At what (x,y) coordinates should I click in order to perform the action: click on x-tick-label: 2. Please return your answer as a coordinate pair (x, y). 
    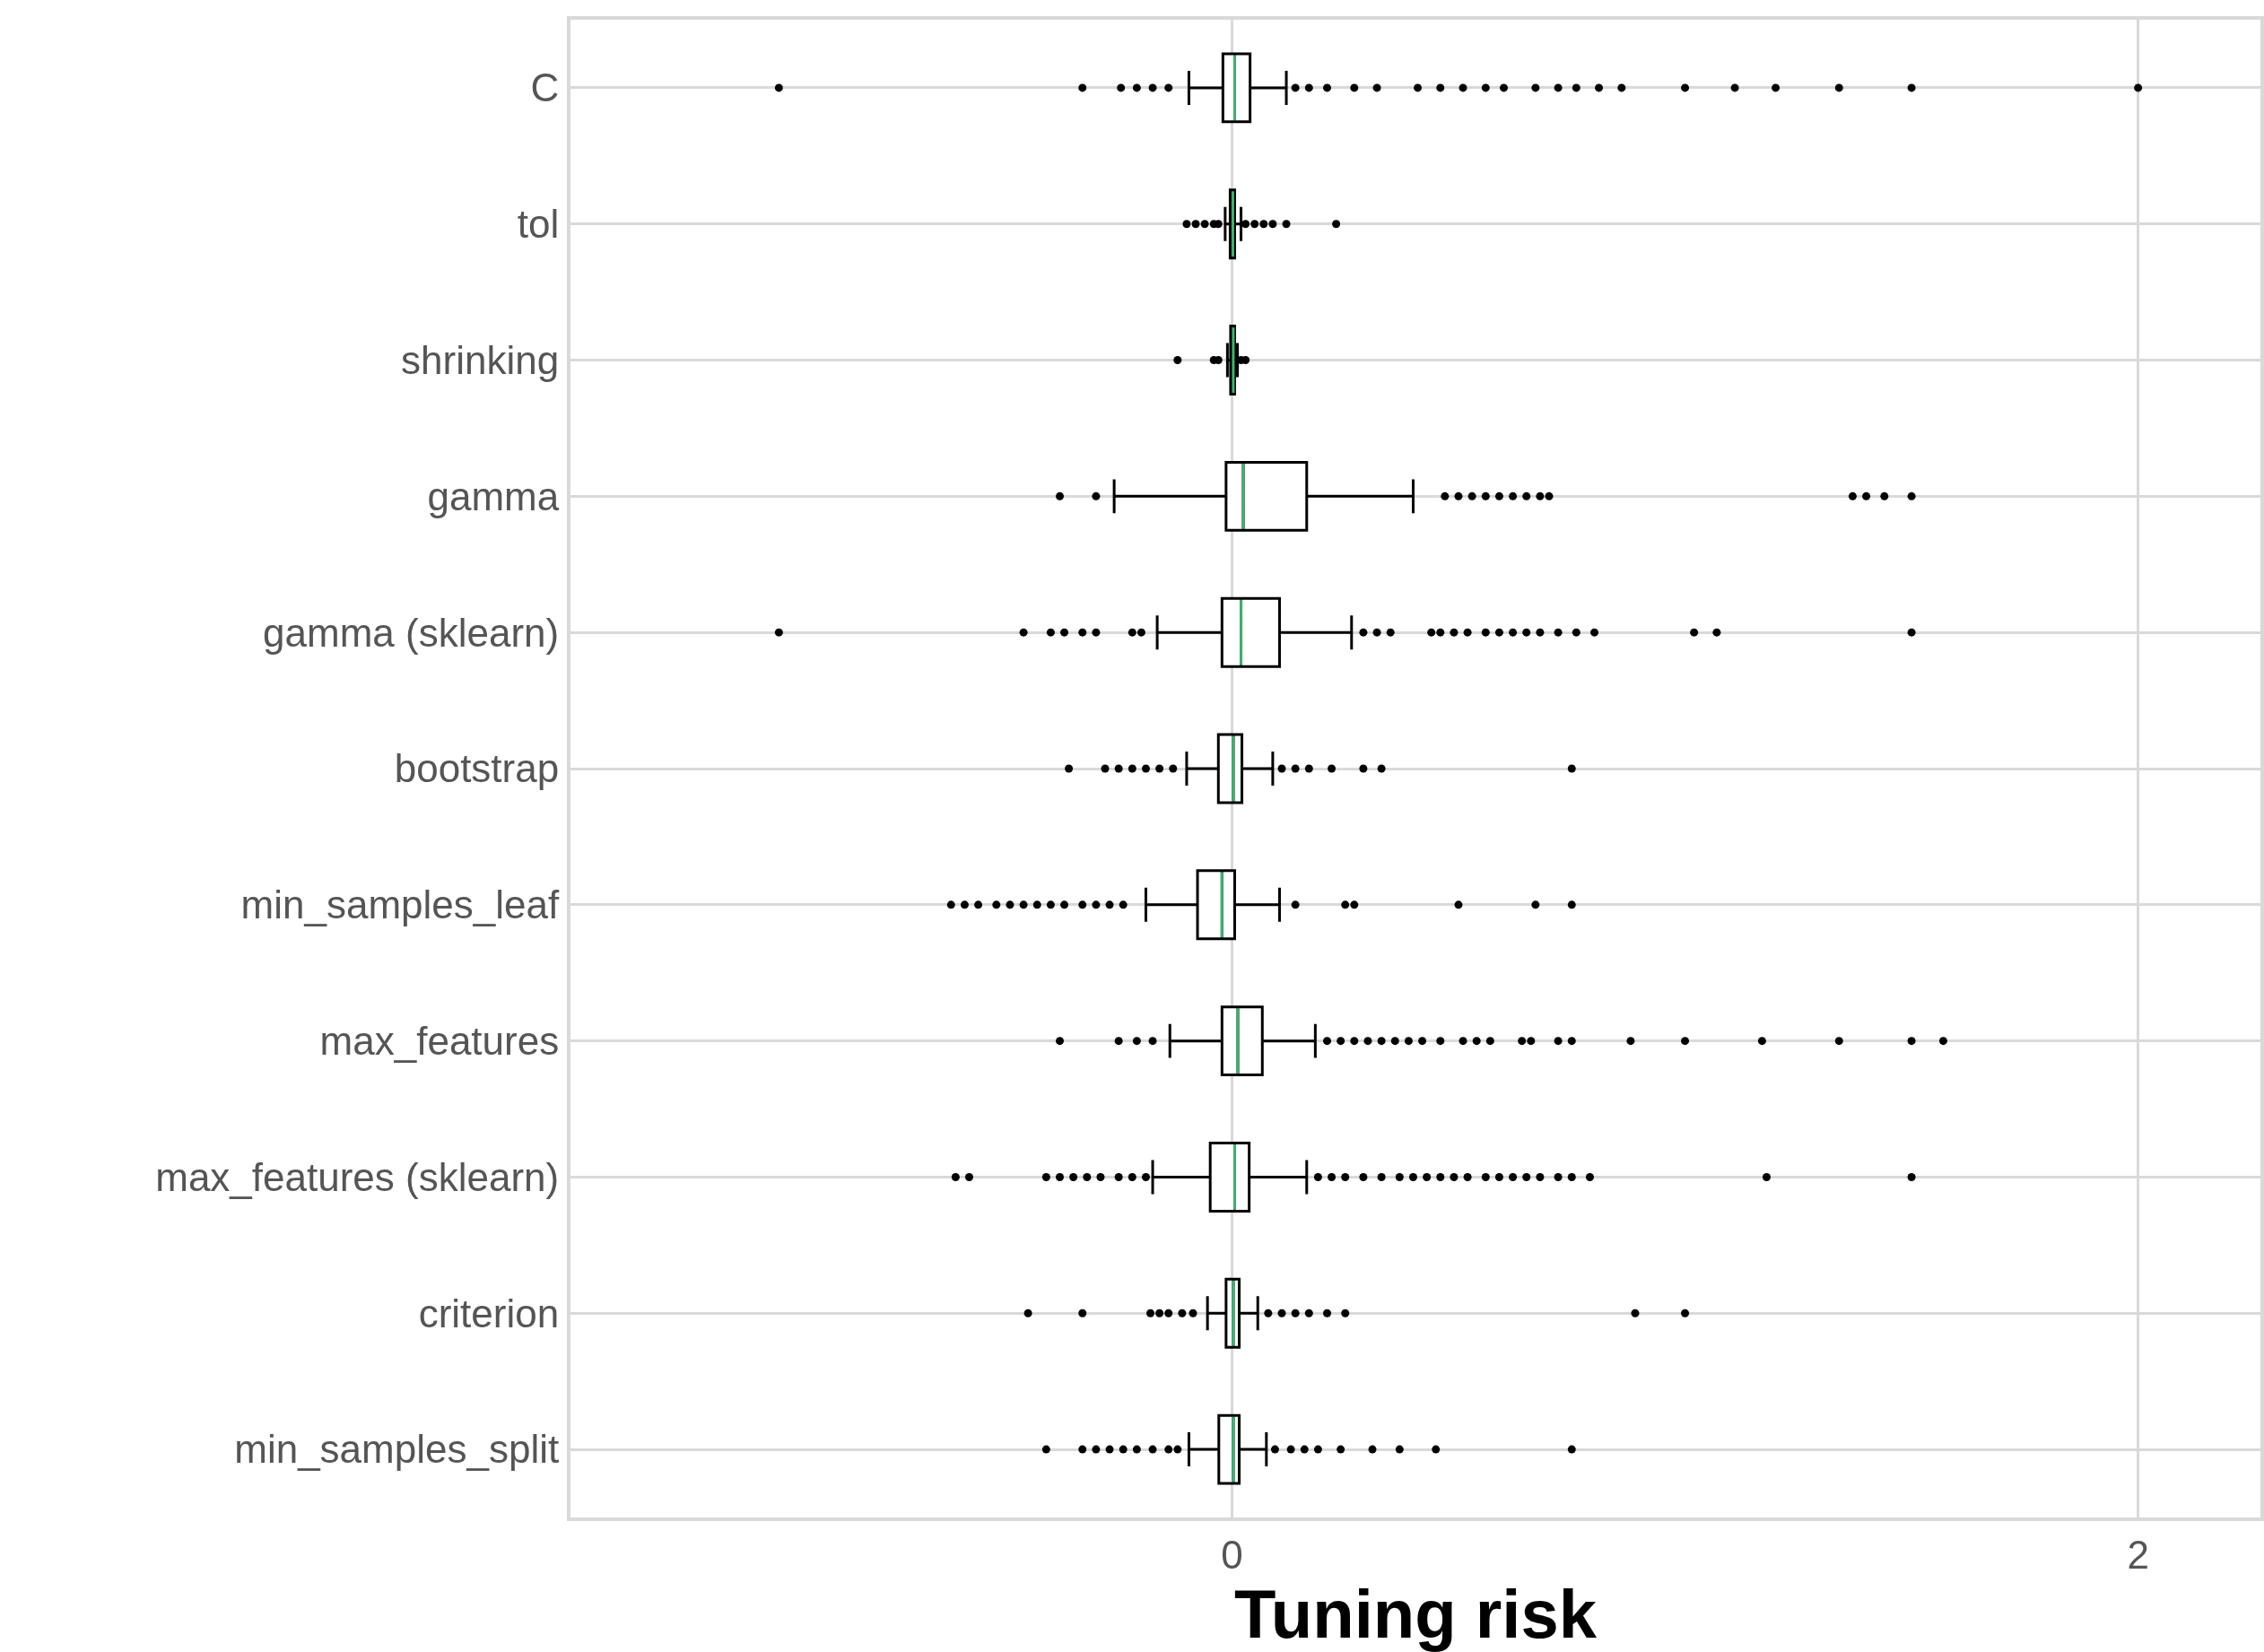
    Looking at the image, I should click on (2138, 1554).